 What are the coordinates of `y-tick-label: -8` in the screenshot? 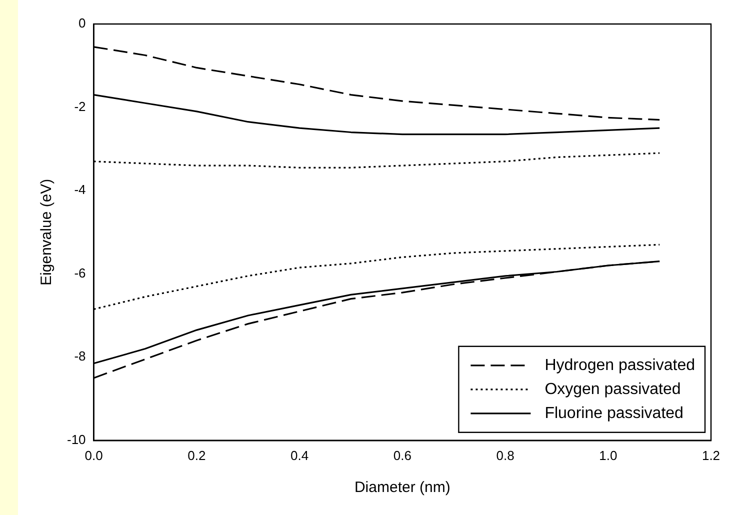 It's located at (80, 356).